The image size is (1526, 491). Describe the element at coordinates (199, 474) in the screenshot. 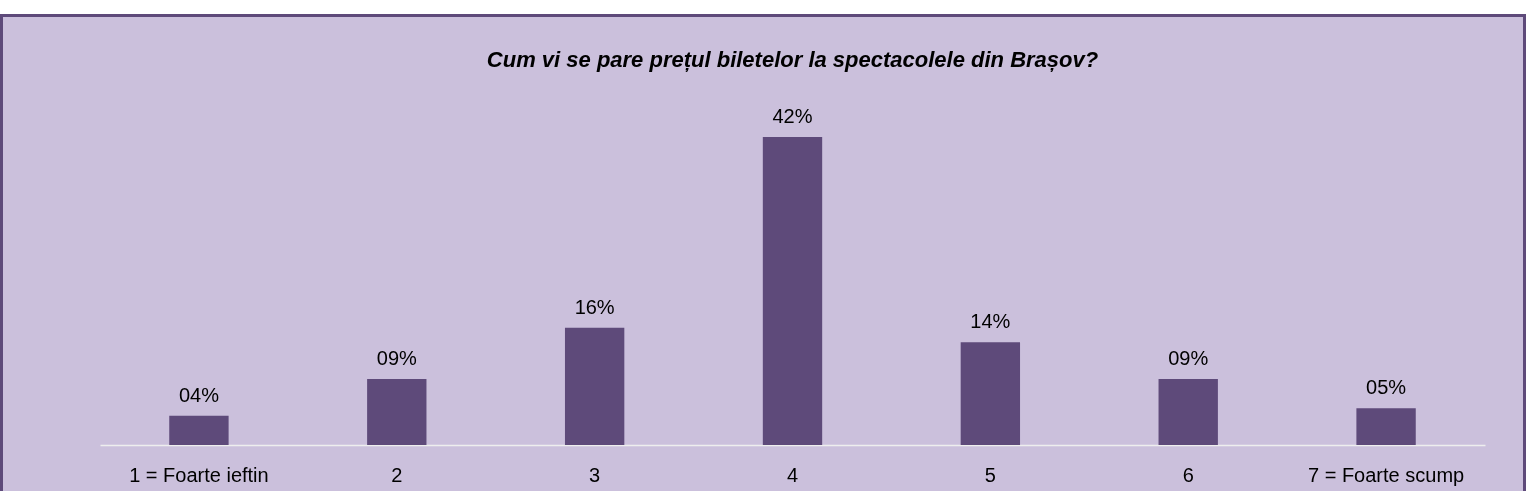

I see `x-tick-label: 1 = Foarte ieftin` at that location.